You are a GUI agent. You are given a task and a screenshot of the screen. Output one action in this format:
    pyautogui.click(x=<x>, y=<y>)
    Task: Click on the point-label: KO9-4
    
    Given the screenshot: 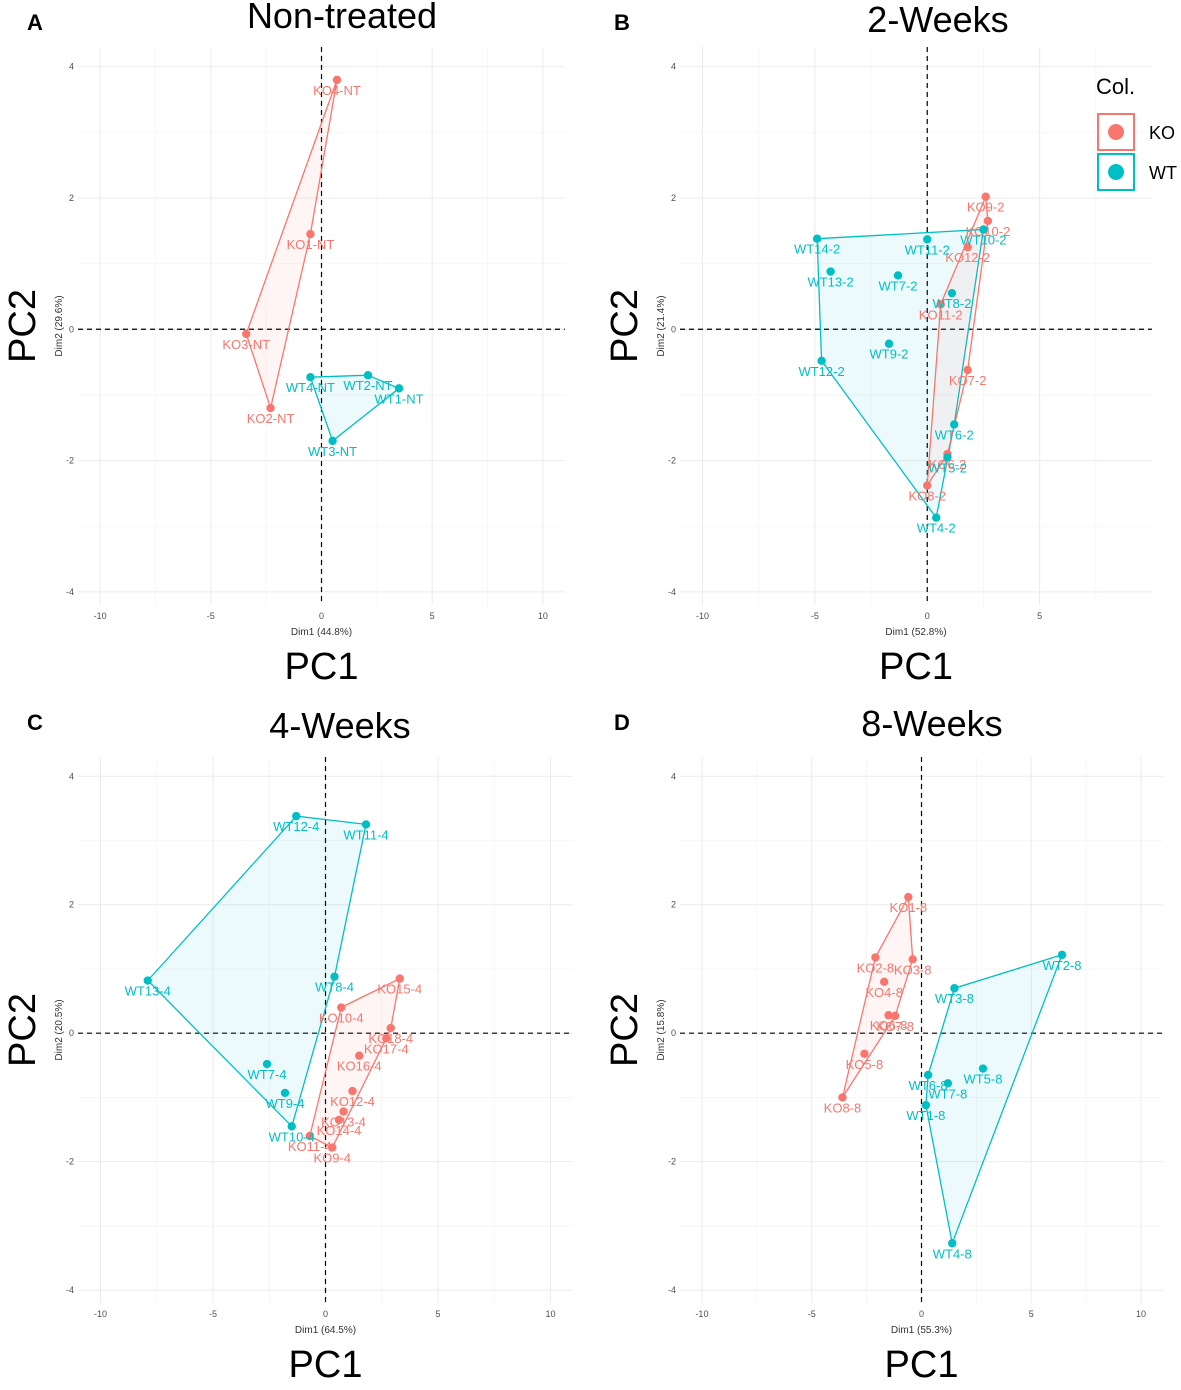 What is the action you would take?
    pyautogui.click(x=332, y=1158)
    